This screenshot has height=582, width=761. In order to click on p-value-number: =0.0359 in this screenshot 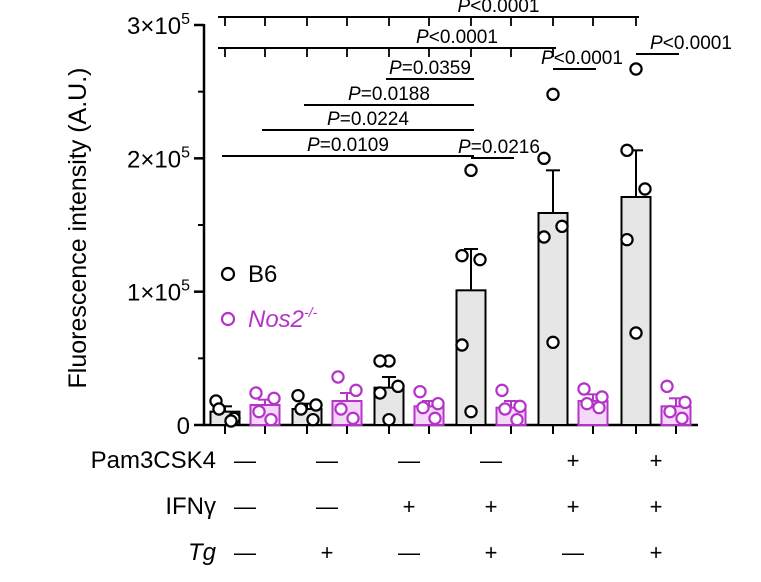, I will do `click(436, 68)`.